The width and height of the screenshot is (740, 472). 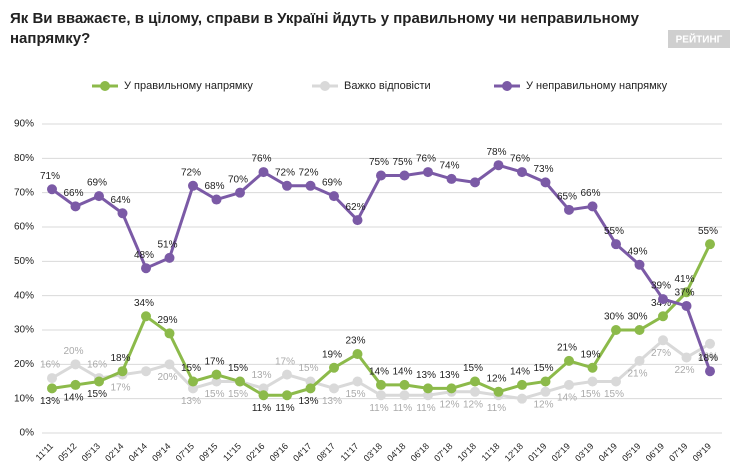 I want to click on x-tick-label: 11'17, so click(x=350, y=452).